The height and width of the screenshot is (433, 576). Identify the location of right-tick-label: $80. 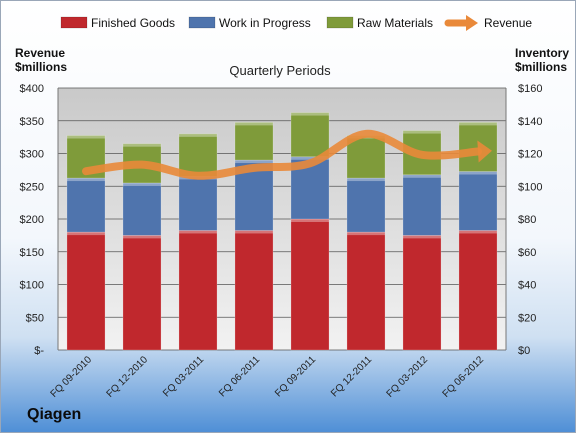
(527, 220).